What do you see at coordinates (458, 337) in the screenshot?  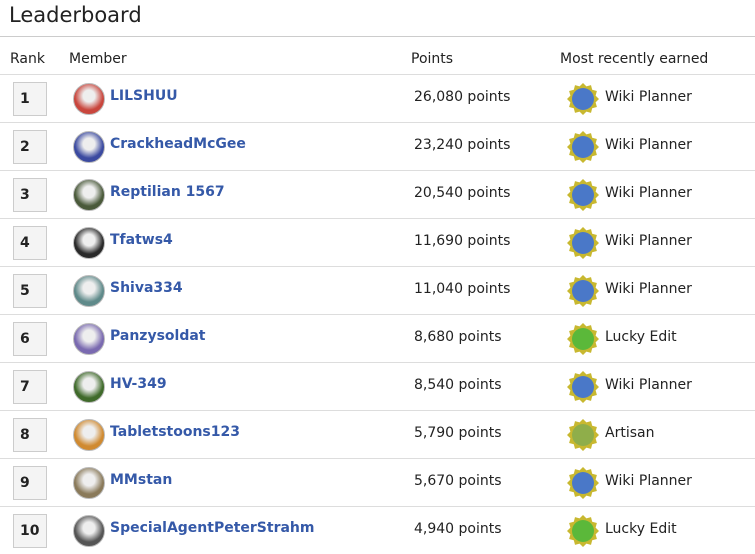 I see `points: 8,680 points` at bounding box center [458, 337].